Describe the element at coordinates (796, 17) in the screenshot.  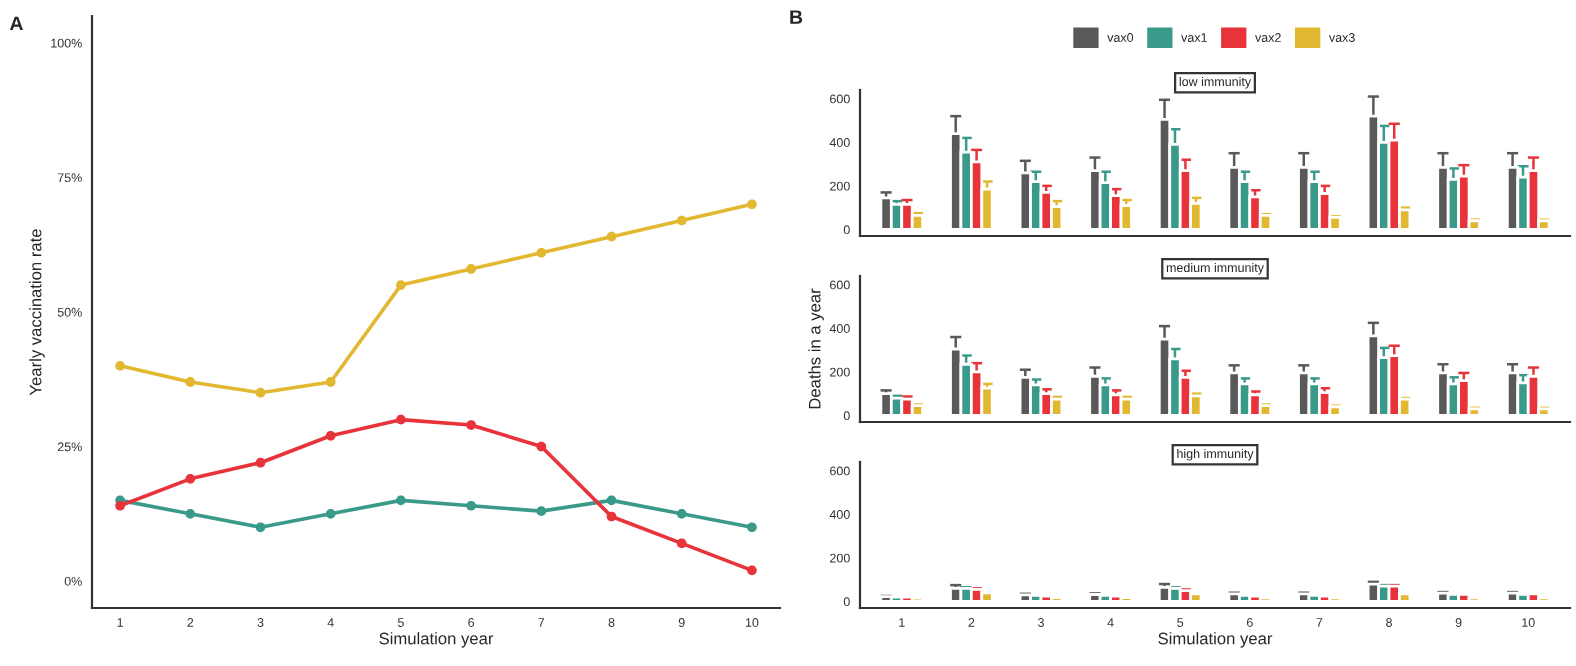
I see `text: B` at that location.